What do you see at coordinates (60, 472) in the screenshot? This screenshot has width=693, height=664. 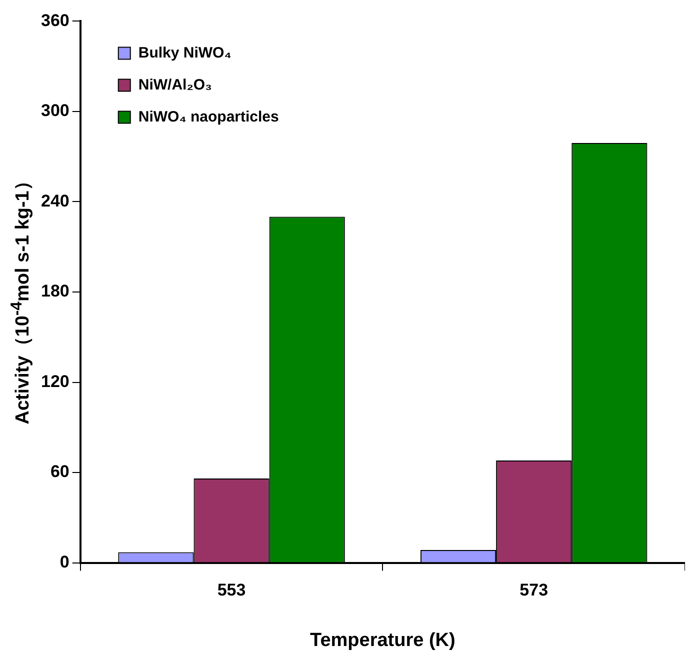 I see `y-tick-label: 60` at bounding box center [60, 472].